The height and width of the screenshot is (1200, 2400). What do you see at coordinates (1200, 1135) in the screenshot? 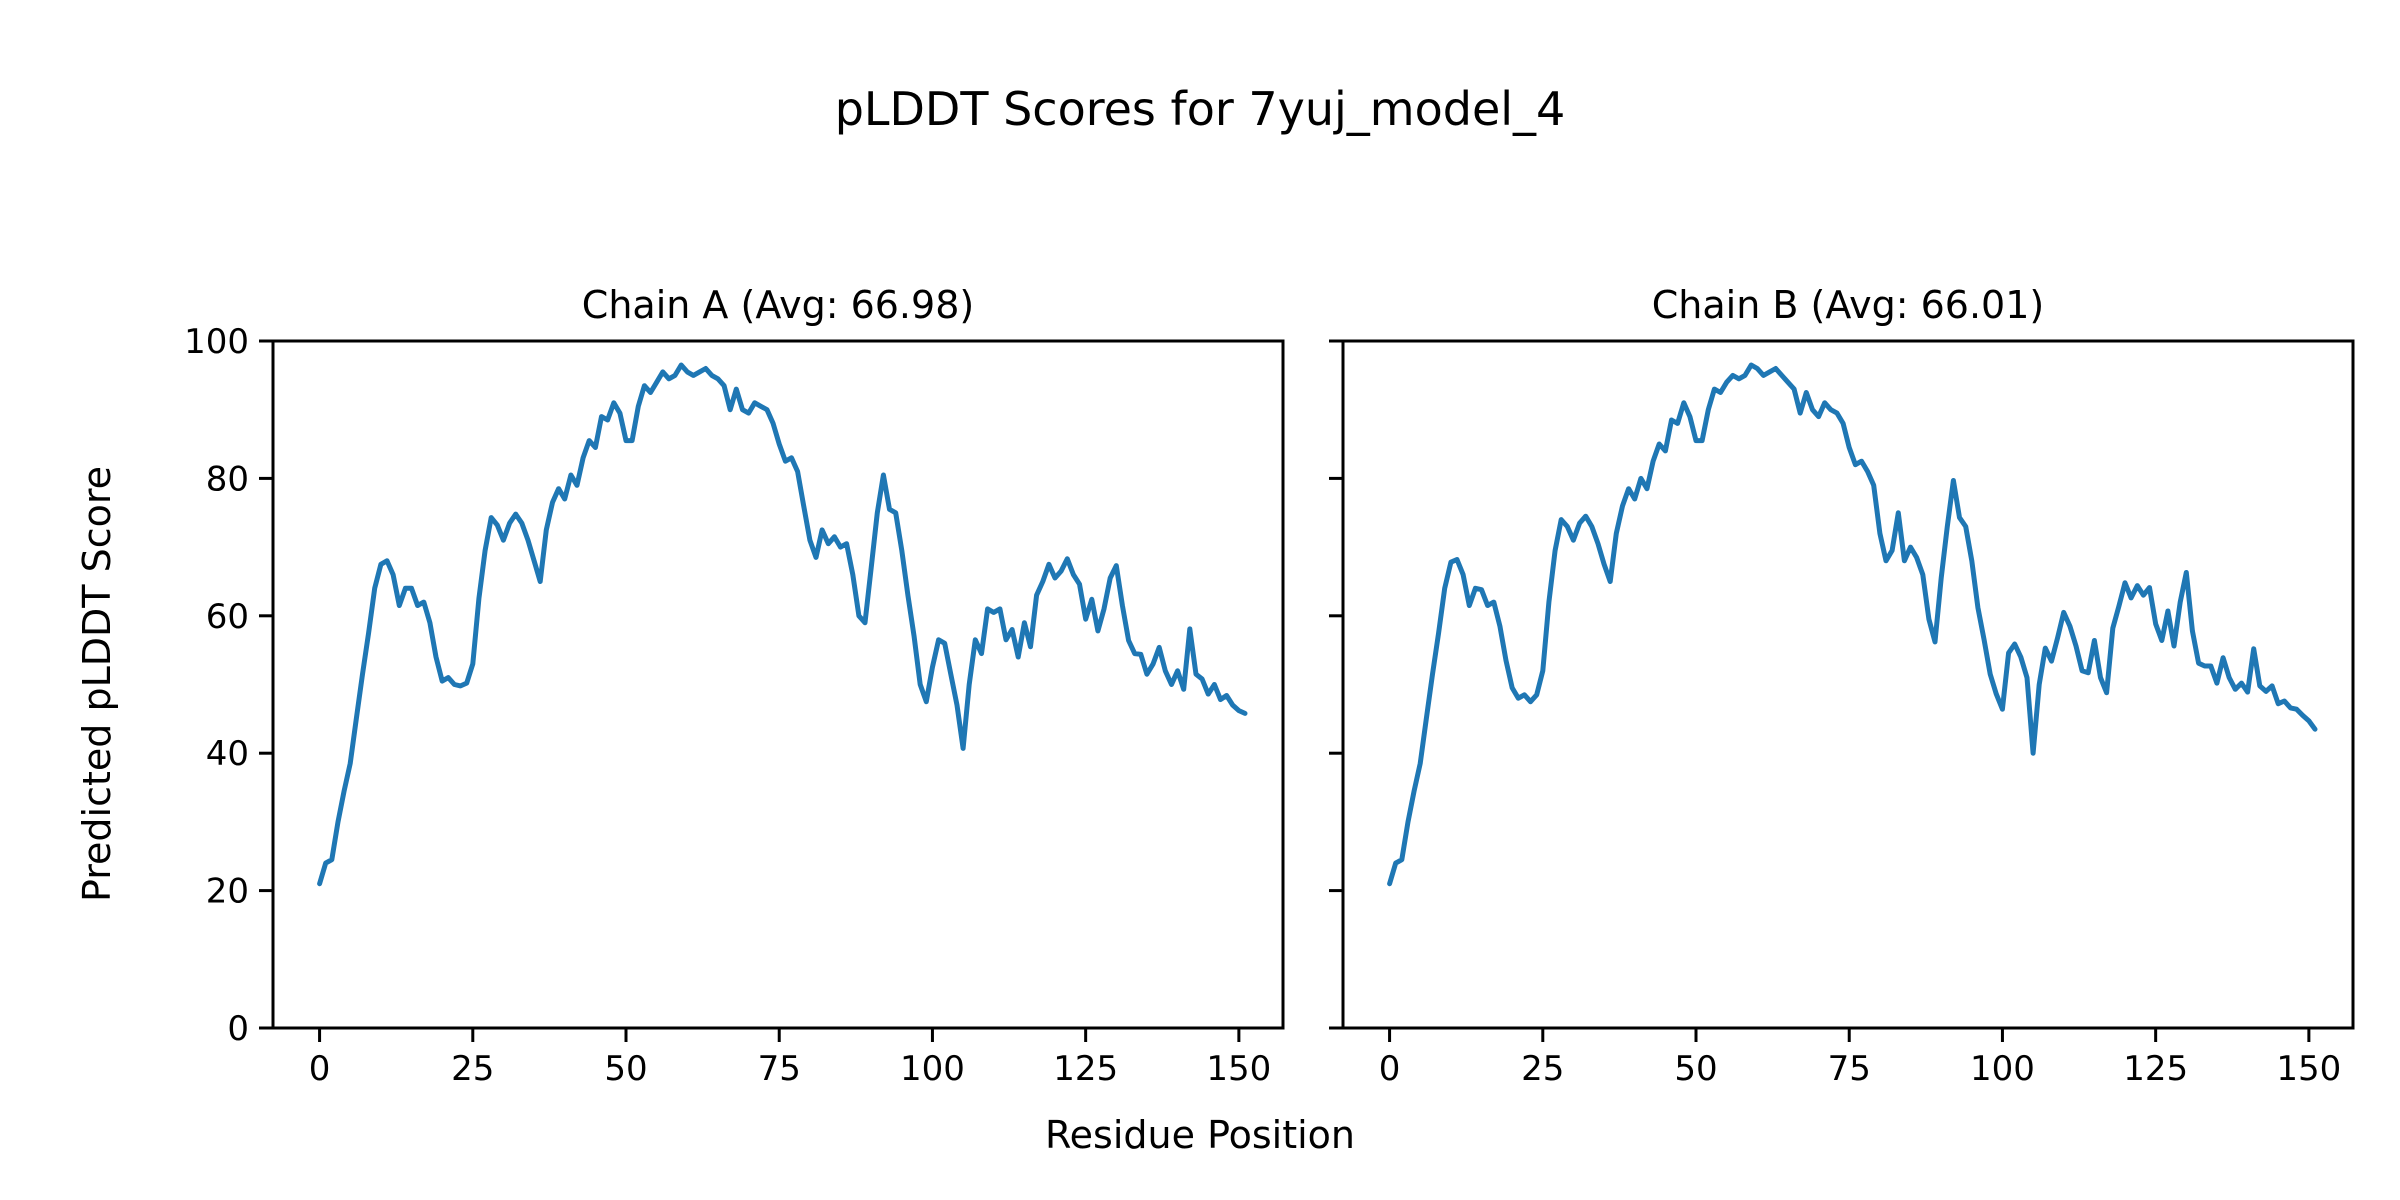
I see `x-axis-label: Residue Position` at bounding box center [1200, 1135].